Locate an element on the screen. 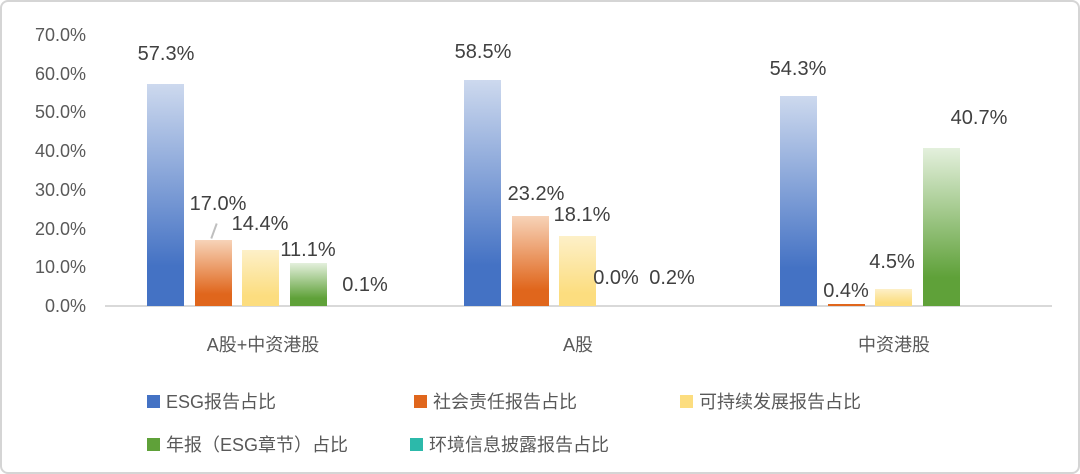  bar-ESG报告占比-A股 is located at coordinates (482, 192).